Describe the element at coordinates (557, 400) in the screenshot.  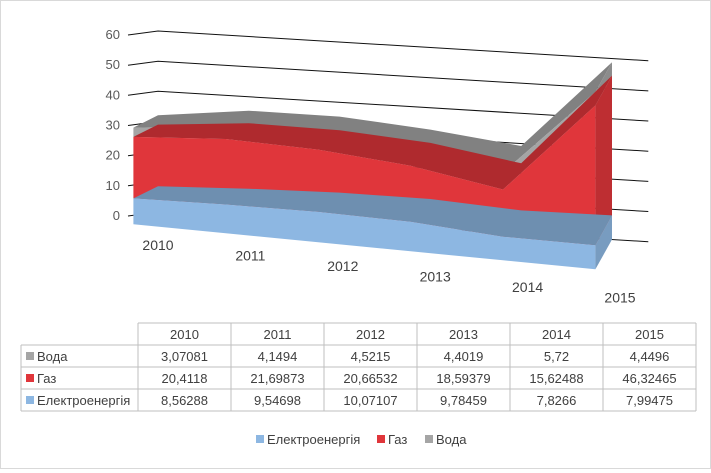
I see `table-cell: 7,8266` at that location.